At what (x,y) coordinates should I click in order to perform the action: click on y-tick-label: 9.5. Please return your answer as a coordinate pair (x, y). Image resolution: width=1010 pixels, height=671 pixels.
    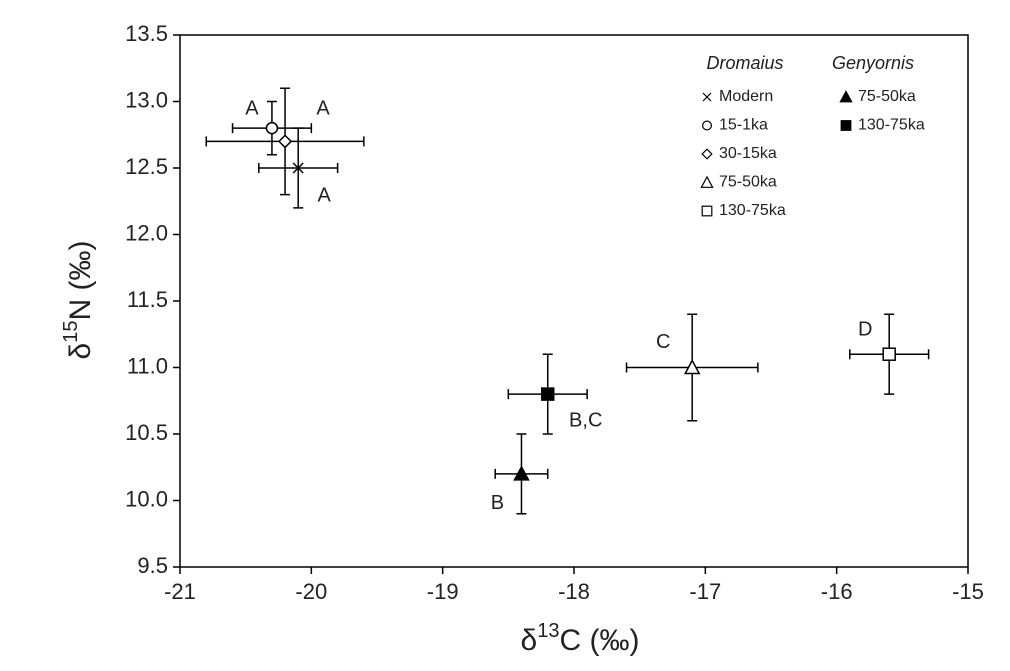
    Looking at the image, I should click on (152, 565).